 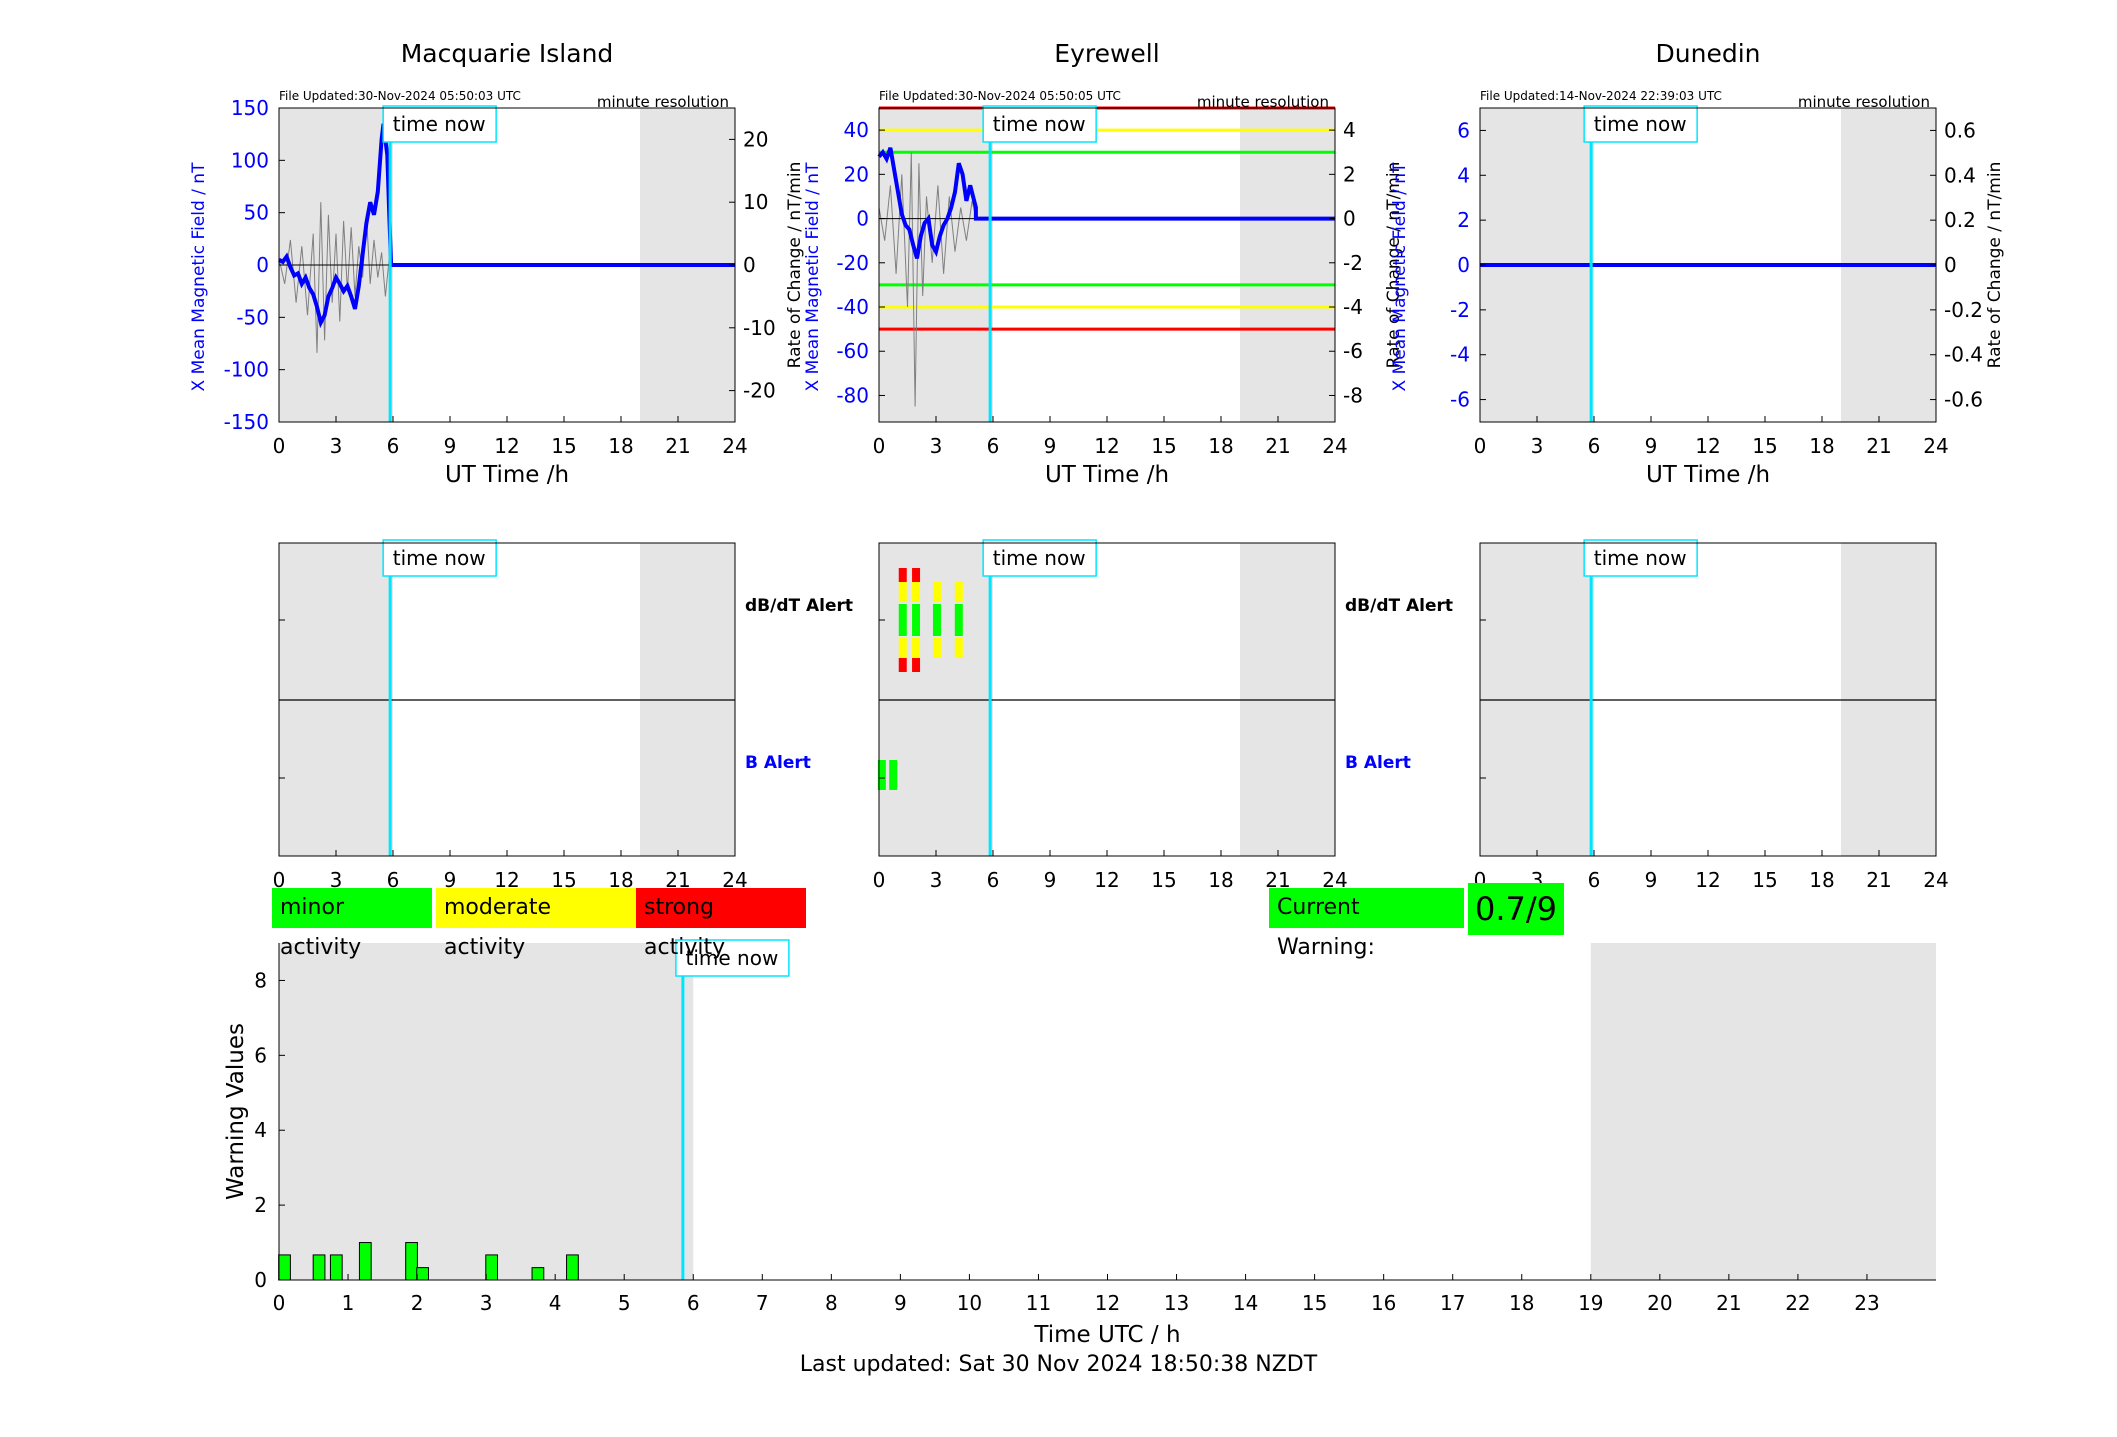 What do you see at coordinates (1594, 880) in the screenshot?
I see `alert-x-tick-label: 6` at bounding box center [1594, 880].